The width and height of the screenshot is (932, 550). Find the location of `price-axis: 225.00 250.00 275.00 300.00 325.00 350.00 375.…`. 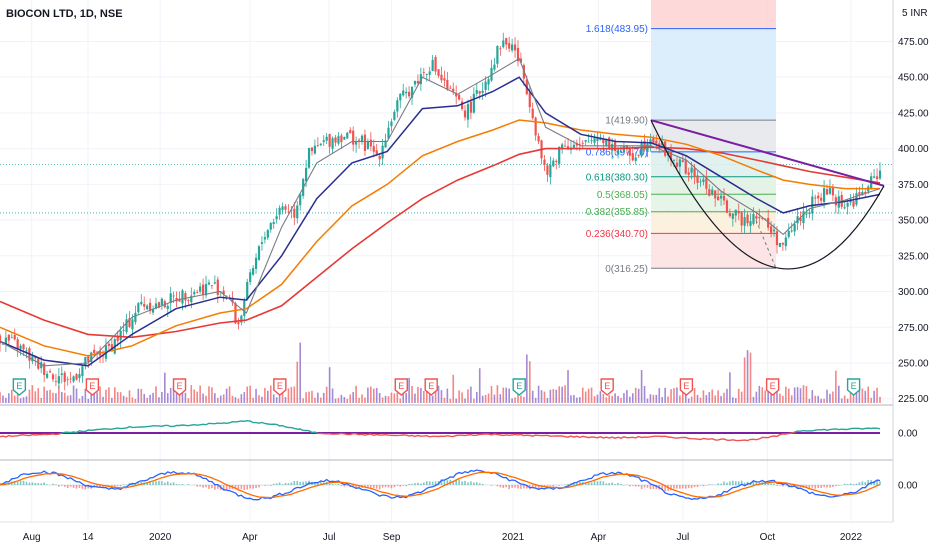

price-axis: 225.00 250.00 275.00 300.00 325.00 350.00 375.… is located at coordinates (913, 264).